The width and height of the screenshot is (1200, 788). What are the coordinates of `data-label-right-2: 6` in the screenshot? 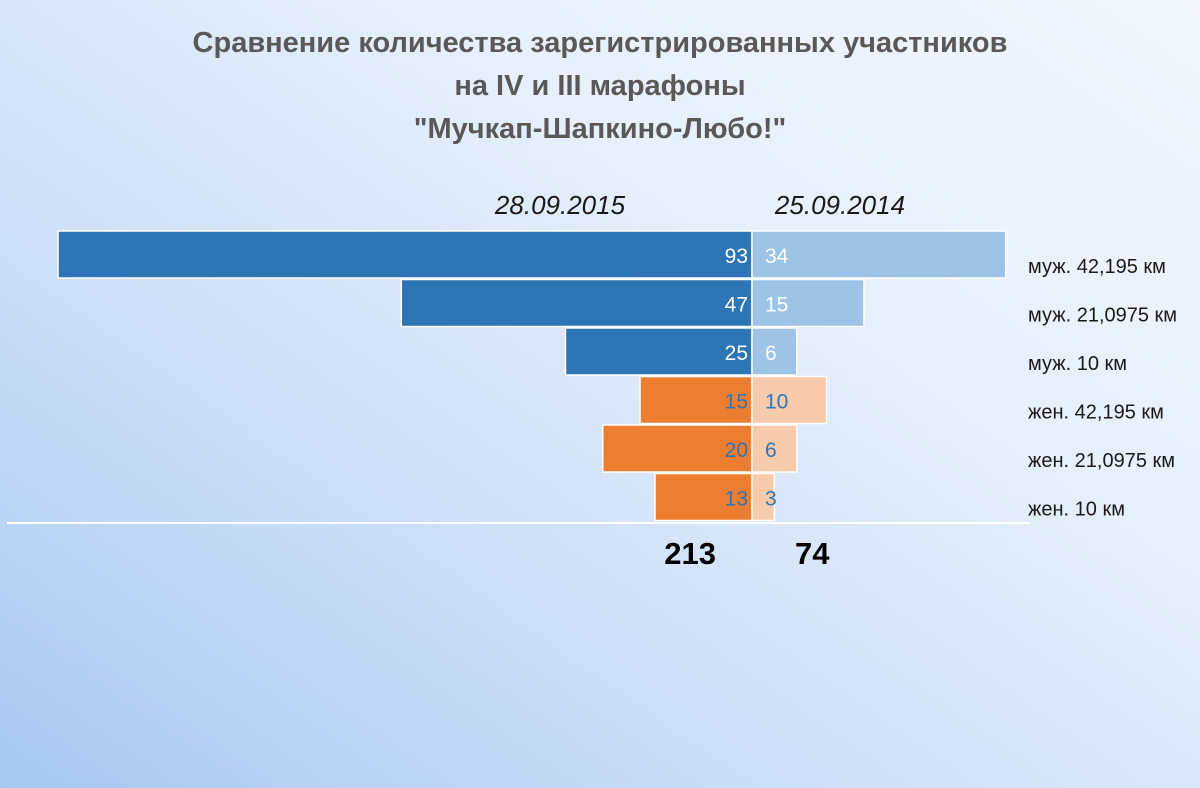 It's located at (771, 353).